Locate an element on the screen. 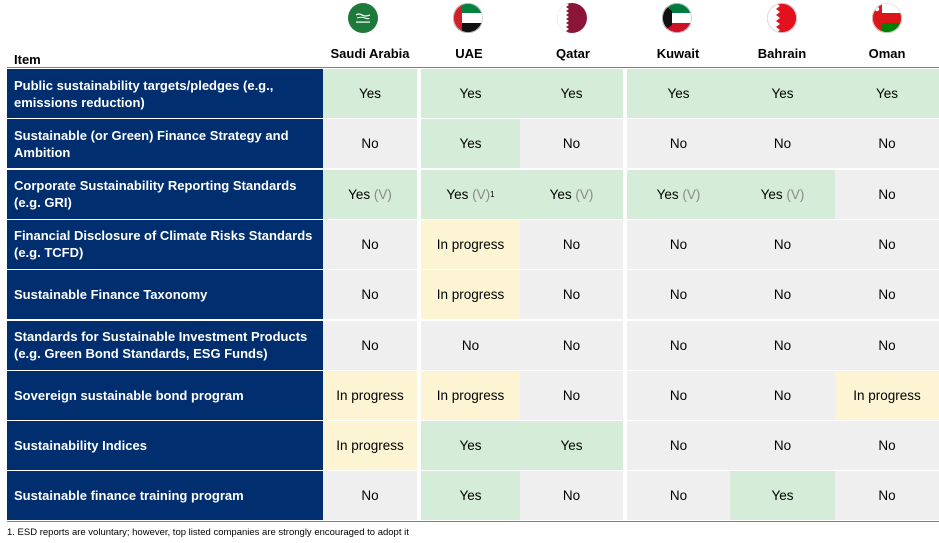 The height and width of the screenshot is (543, 939). row-label: Sustainable finance training program is located at coordinates (165, 496).